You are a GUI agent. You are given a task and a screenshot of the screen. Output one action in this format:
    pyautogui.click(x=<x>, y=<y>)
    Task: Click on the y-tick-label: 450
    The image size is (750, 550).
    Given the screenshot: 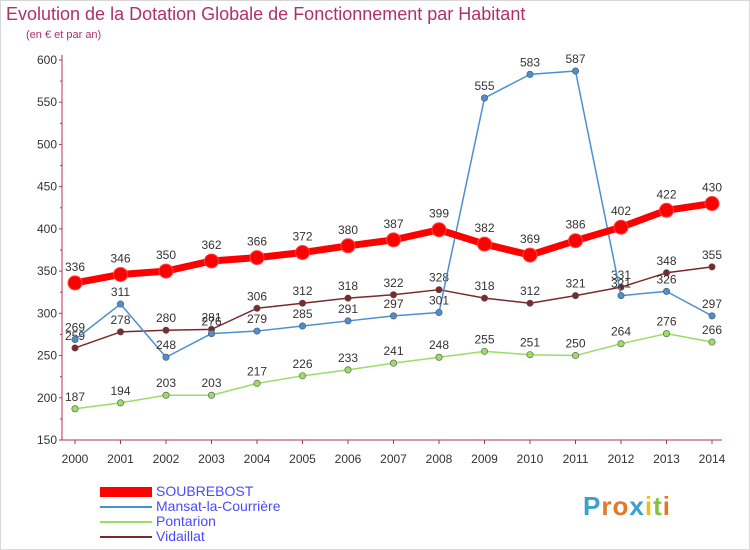 What is the action you would take?
    pyautogui.click(x=47, y=187)
    